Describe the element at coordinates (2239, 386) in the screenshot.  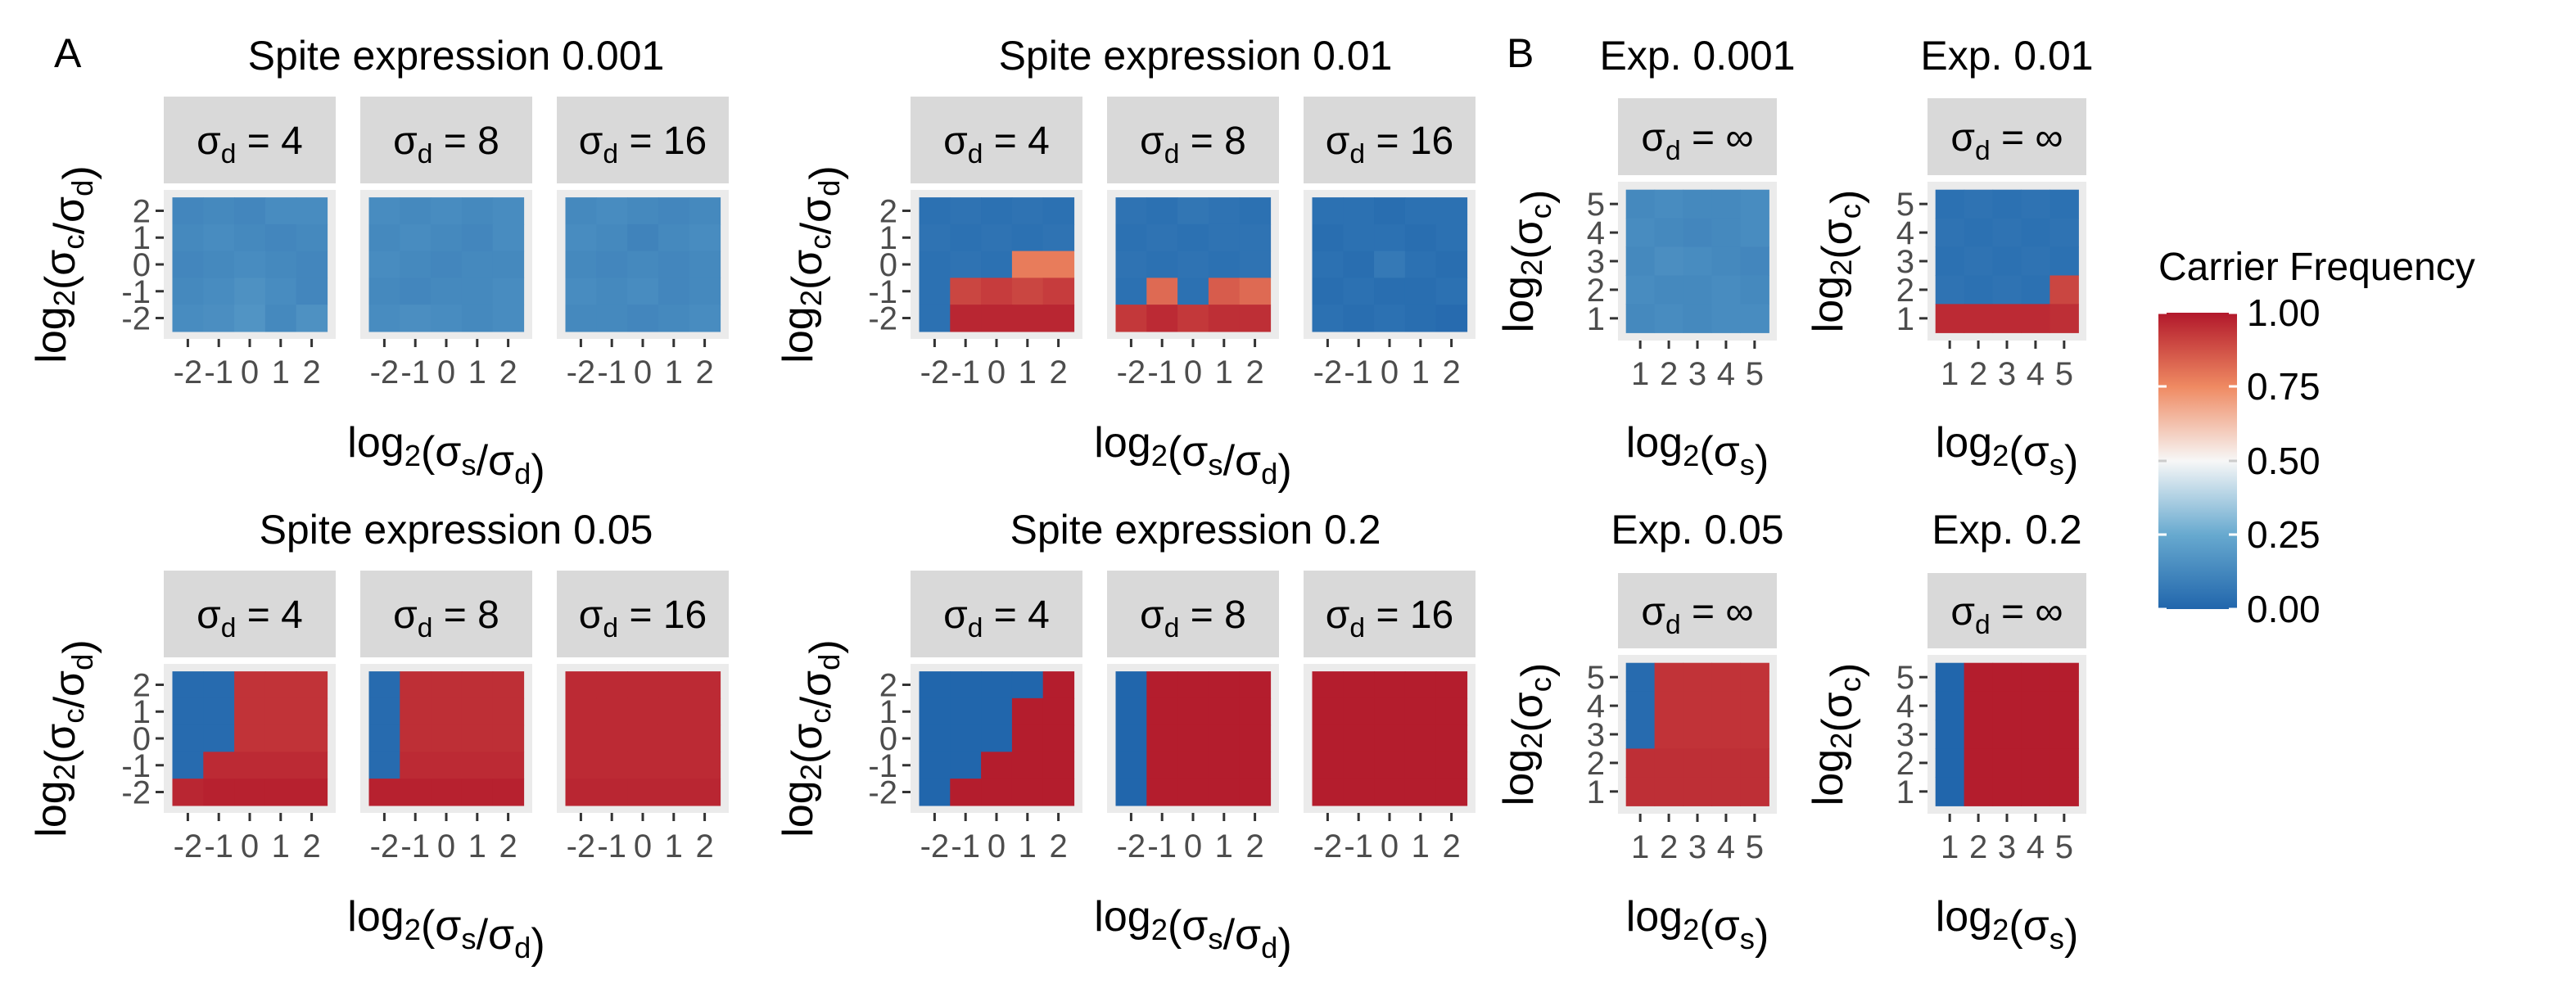
I see `legend-tick-0.75: 0.75` at that location.